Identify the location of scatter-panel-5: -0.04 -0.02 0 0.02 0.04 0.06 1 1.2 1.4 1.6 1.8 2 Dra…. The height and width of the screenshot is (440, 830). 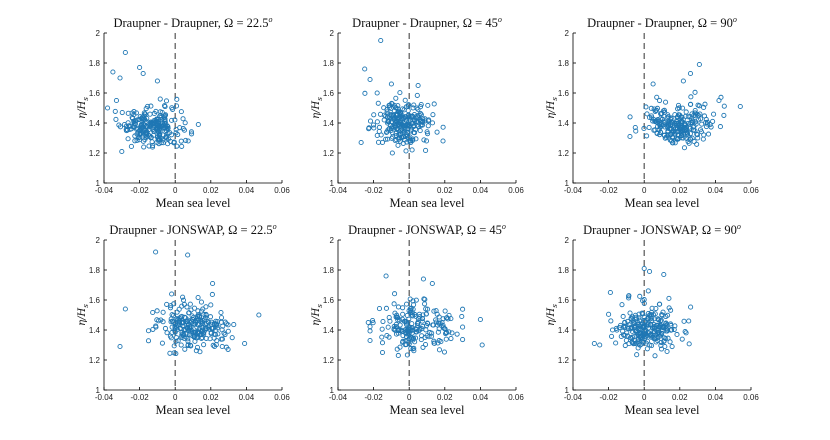
(417, 319).